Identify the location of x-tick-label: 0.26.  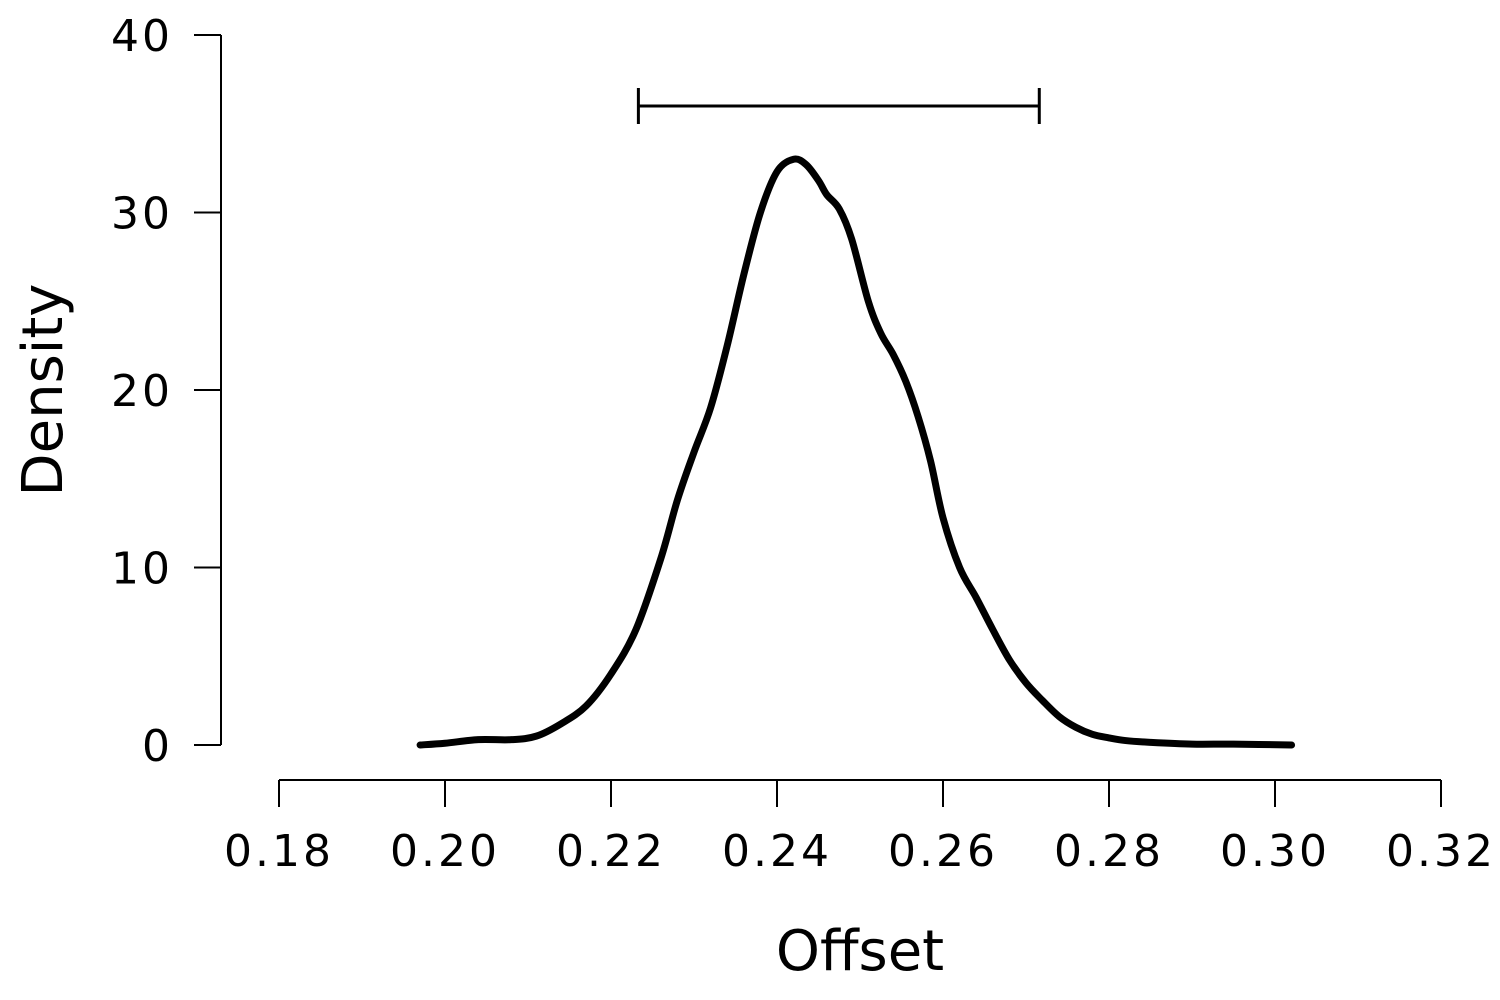
(943, 851).